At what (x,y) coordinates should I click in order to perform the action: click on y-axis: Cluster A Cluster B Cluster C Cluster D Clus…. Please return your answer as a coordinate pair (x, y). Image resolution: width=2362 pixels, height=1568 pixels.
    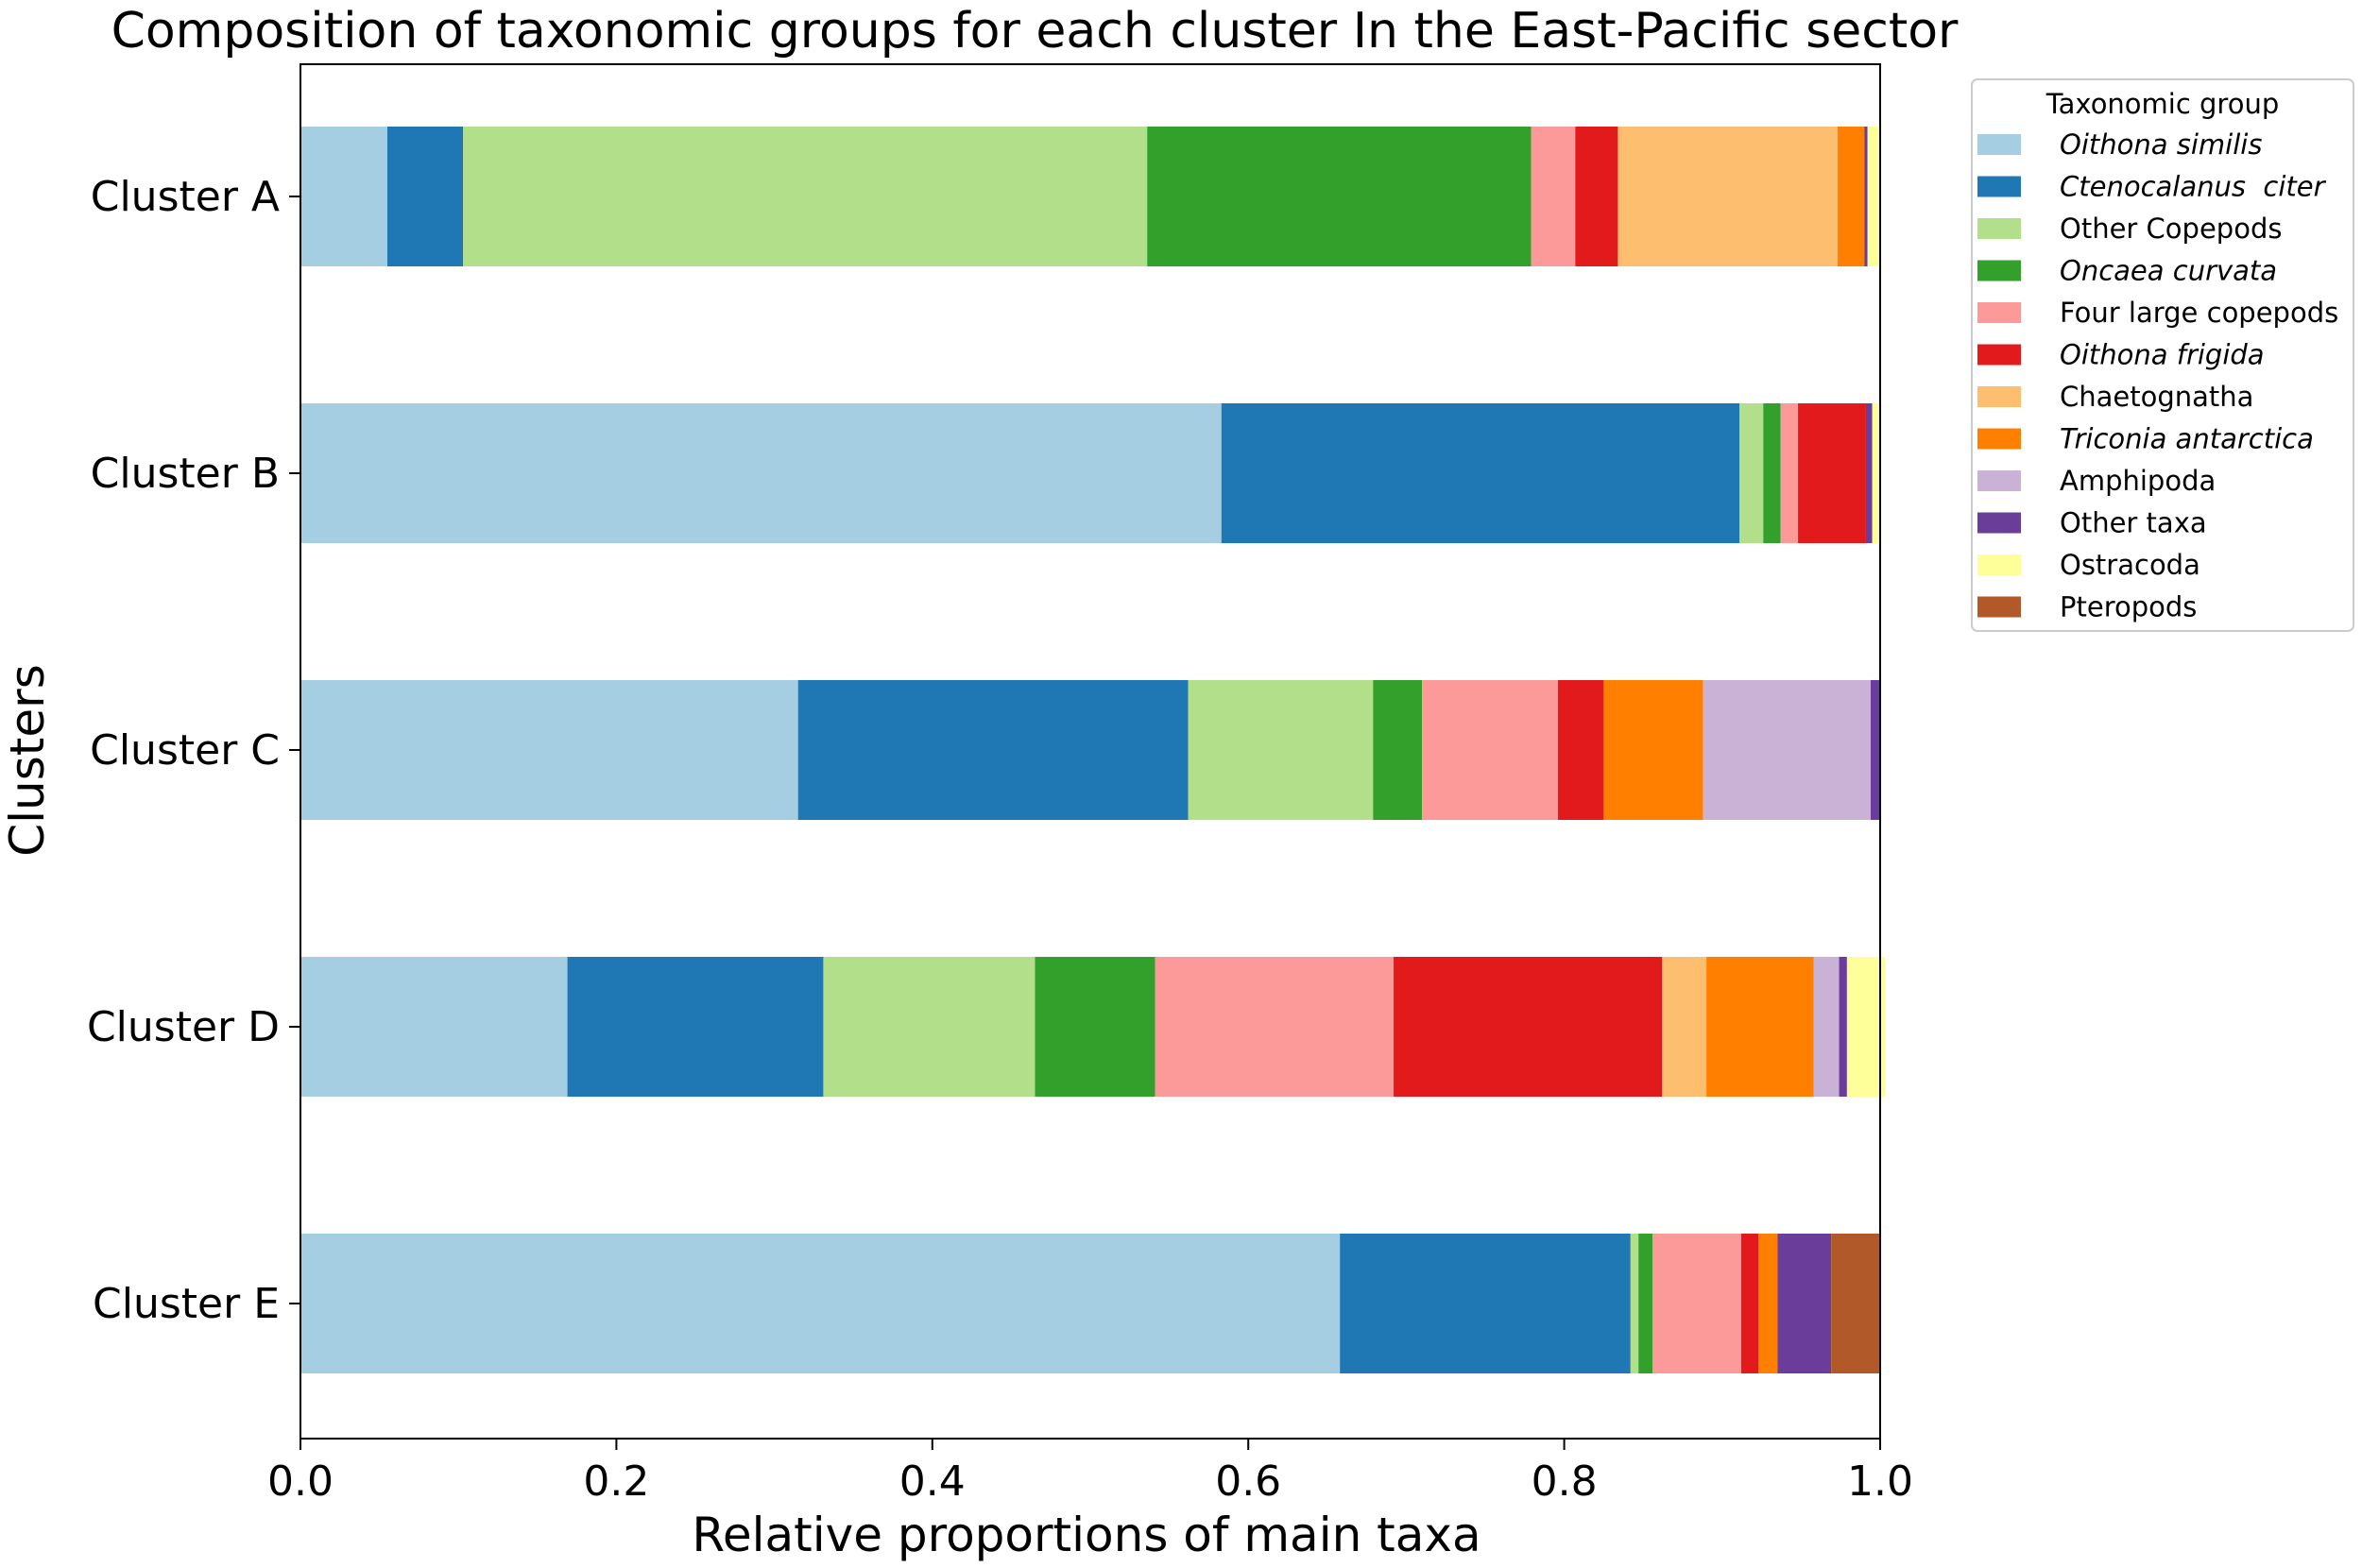
    Looking at the image, I should click on (193, 750).